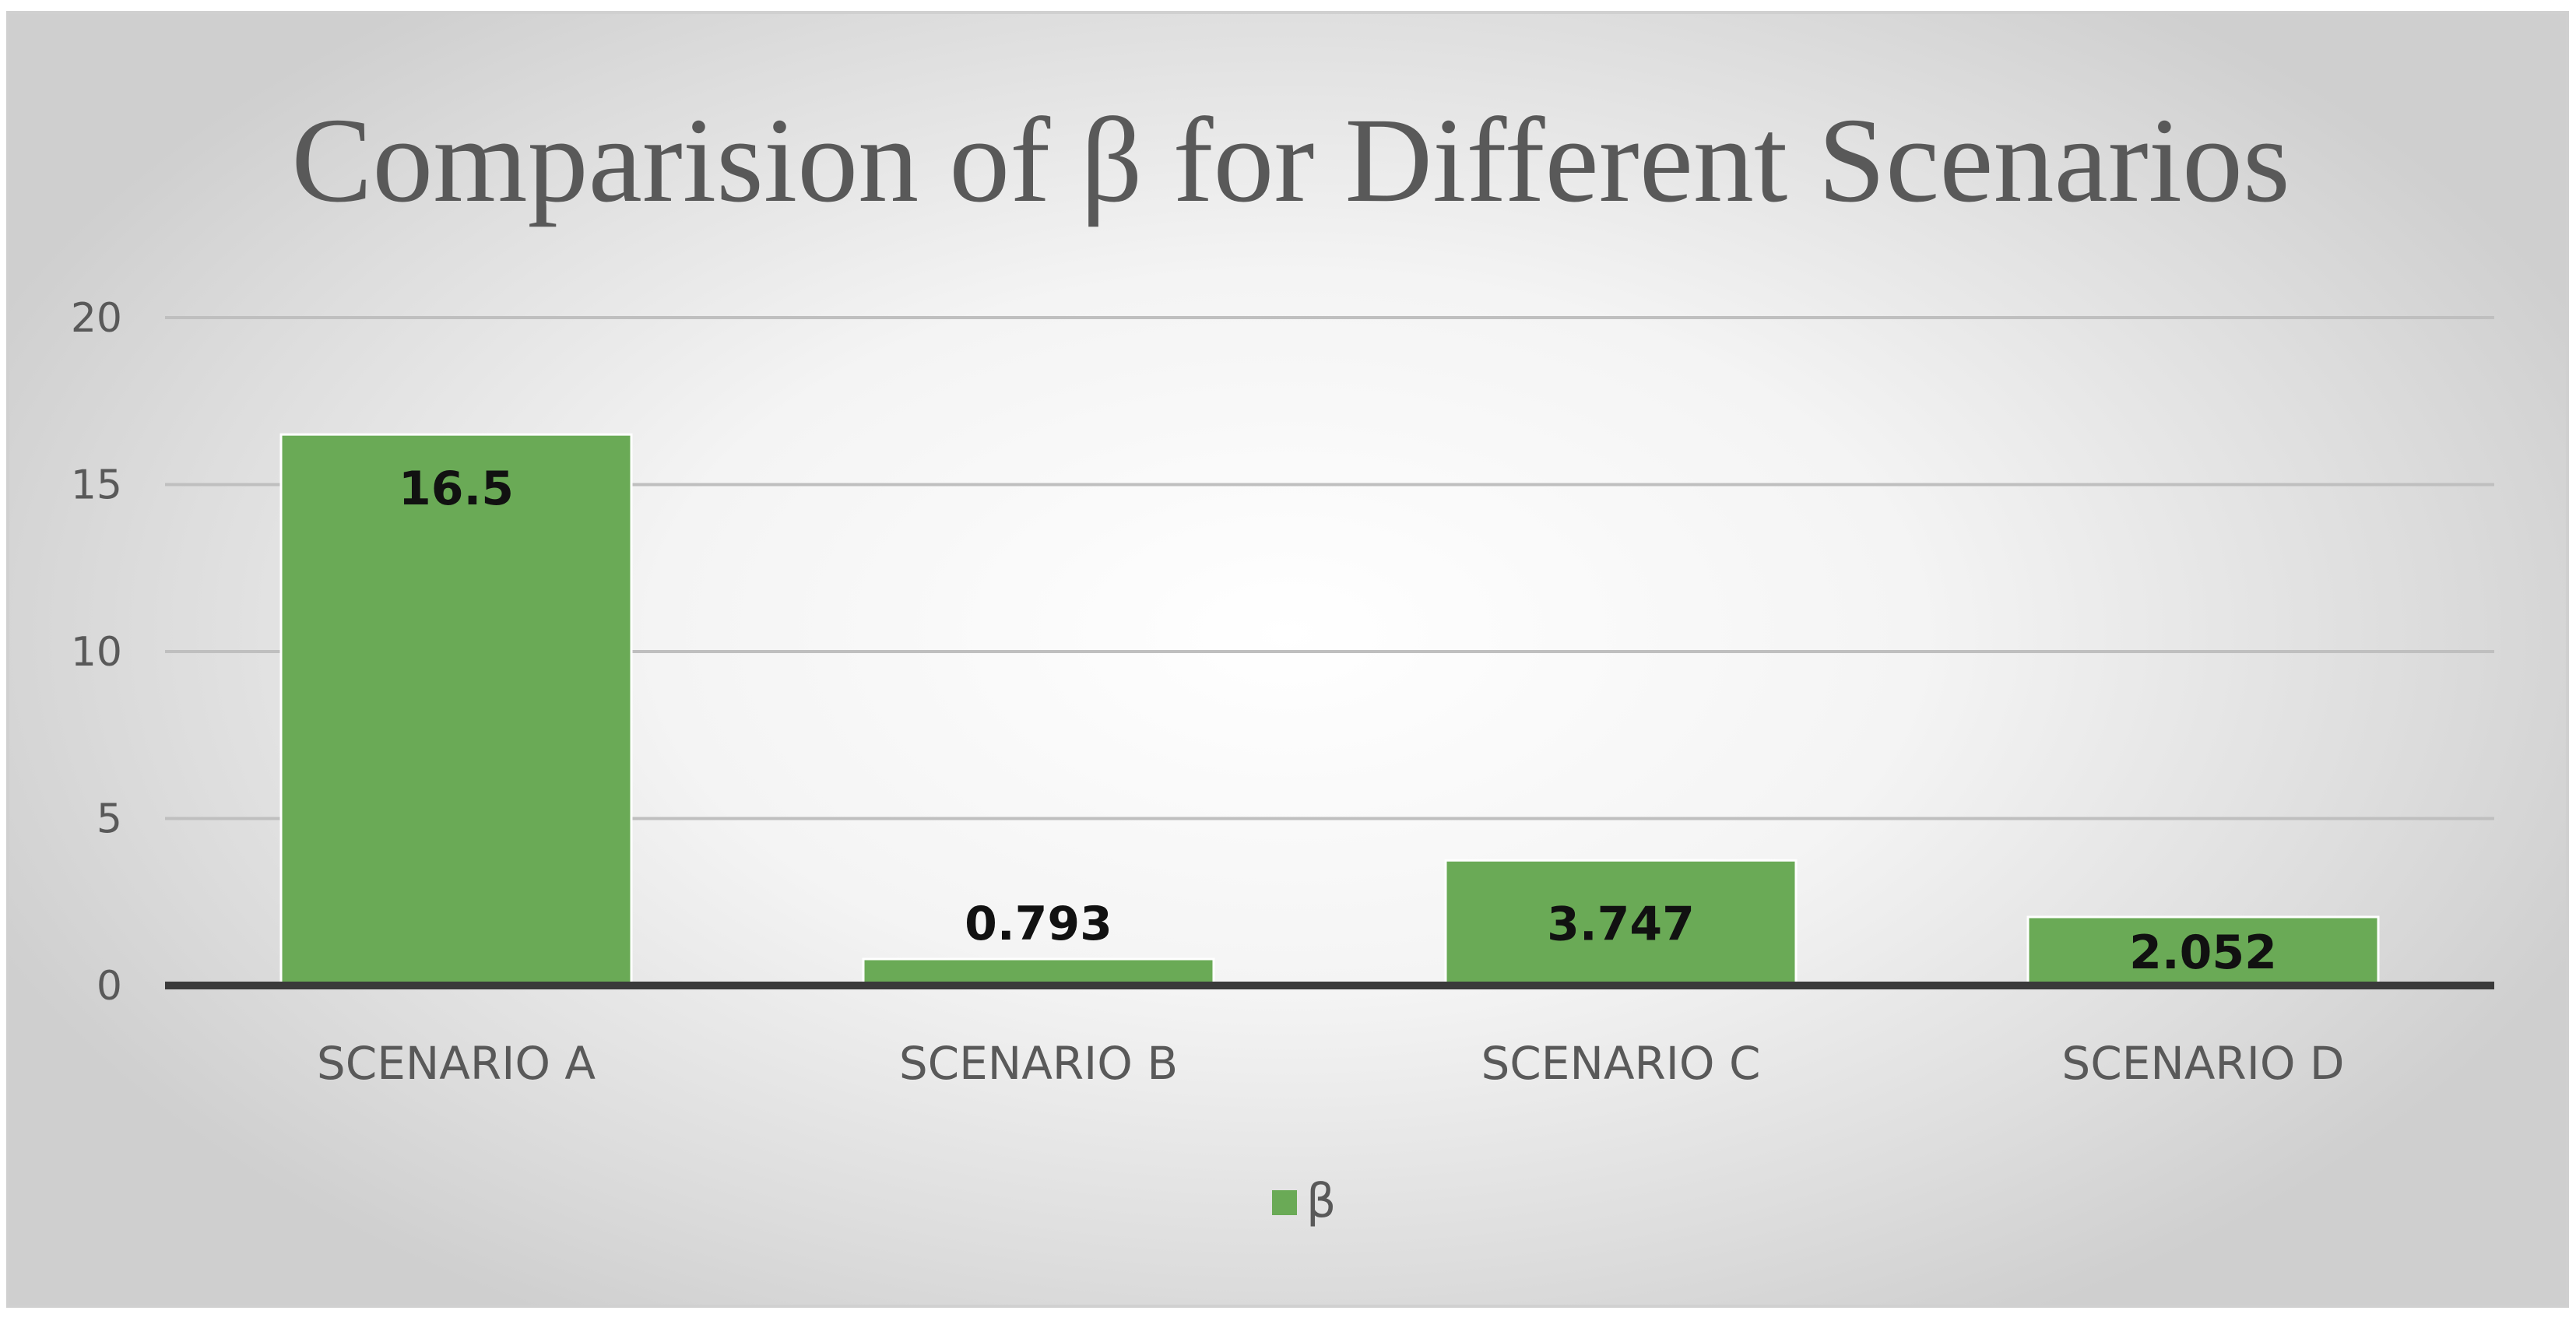 The image size is (2576, 1321). Describe the element at coordinates (1290, 160) in the screenshot. I see `chart-title: Comparision of β for Different Scenarios` at that location.